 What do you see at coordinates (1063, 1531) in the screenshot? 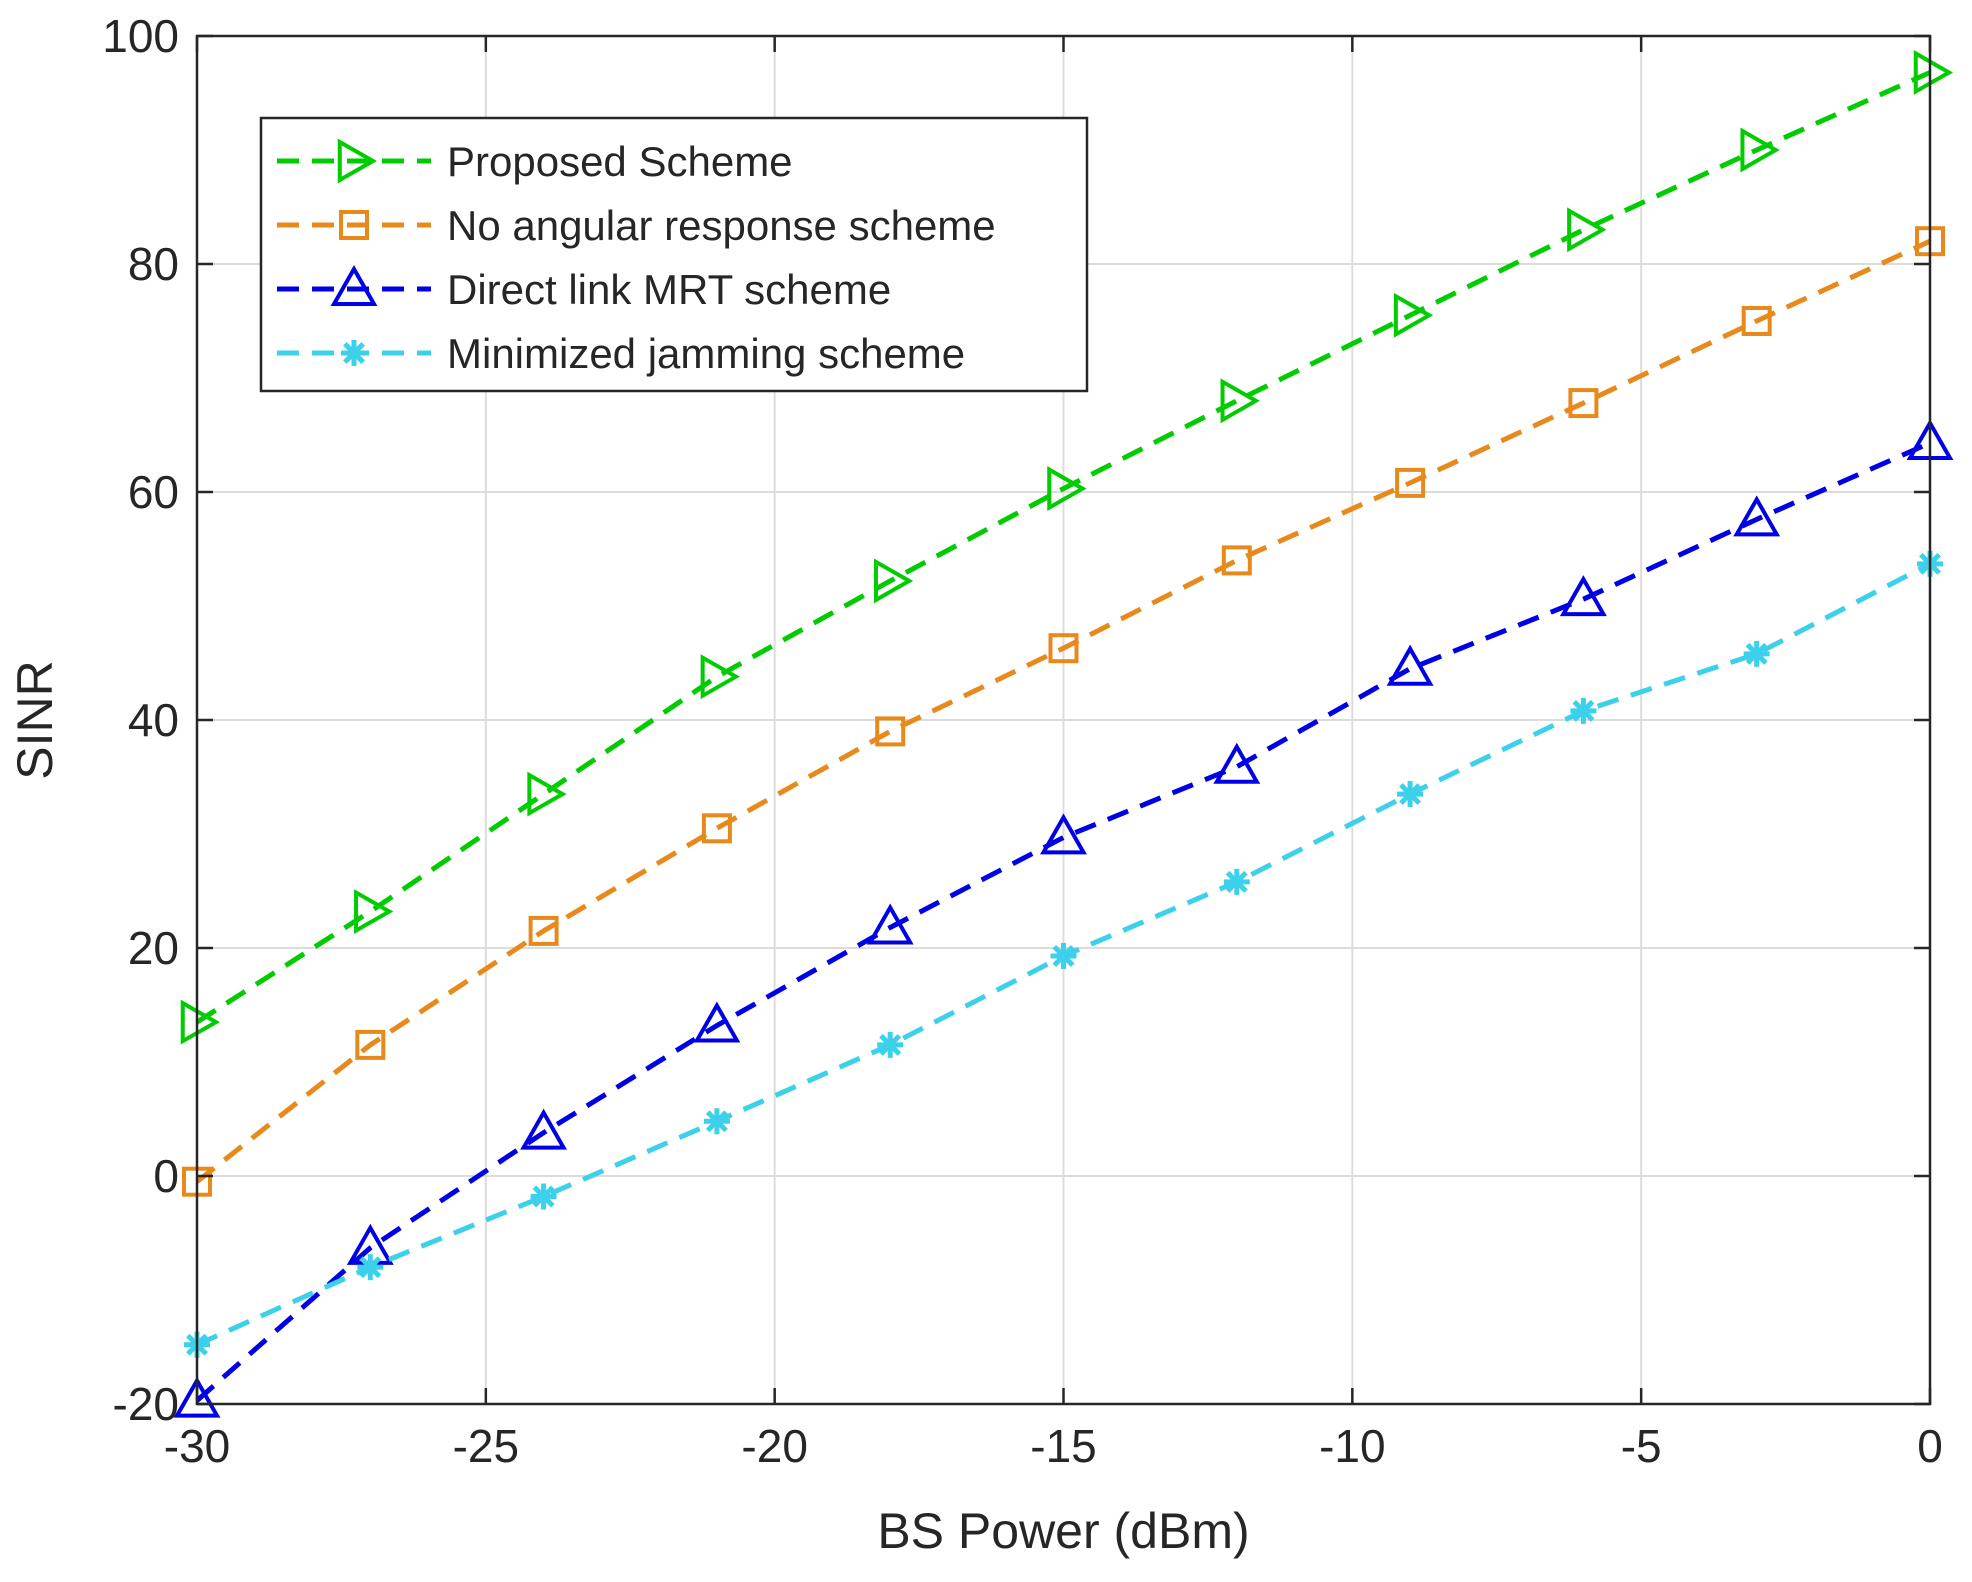
I see `x-axis-label: BS Power (dBm)` at bounding box center [1063, 1531].